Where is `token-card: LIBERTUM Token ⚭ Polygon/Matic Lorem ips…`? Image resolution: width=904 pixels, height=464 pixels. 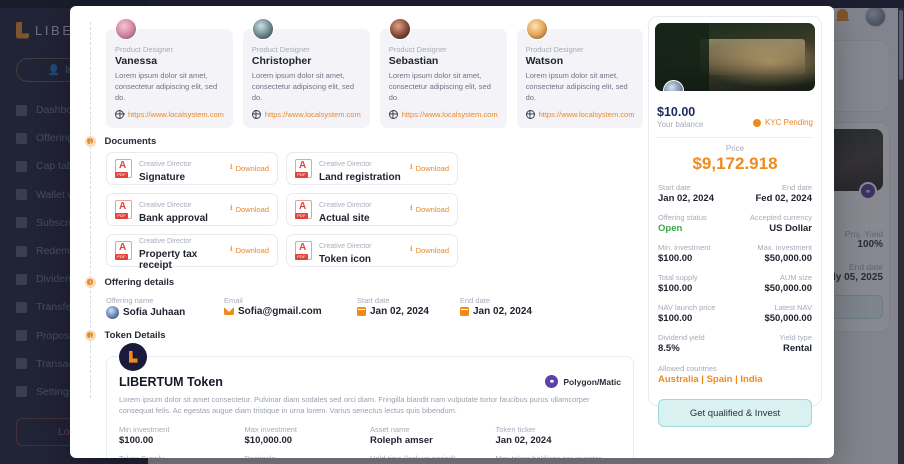 token-card: LIBERTUM Token ⚭ Polygon/Matic Lorem ips… is located at coordinates (370, 400).